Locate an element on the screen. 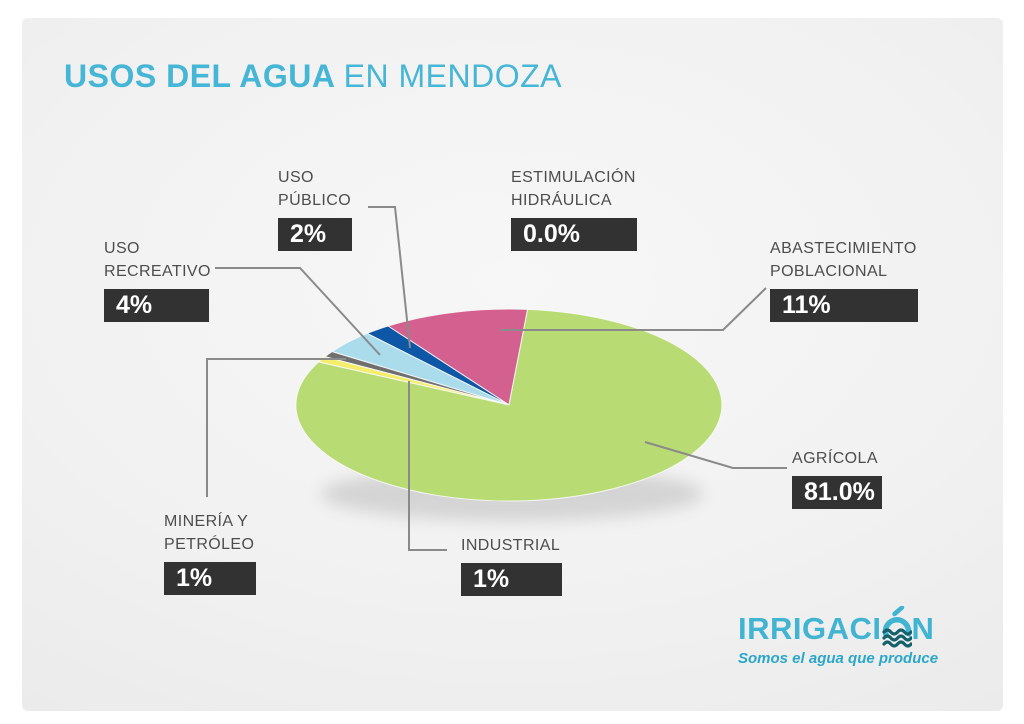 Image resolution: width=1024 pixels, height=724 pixels. leader-line-abastecimiento-poblacional is located at coordinates (633, 309).